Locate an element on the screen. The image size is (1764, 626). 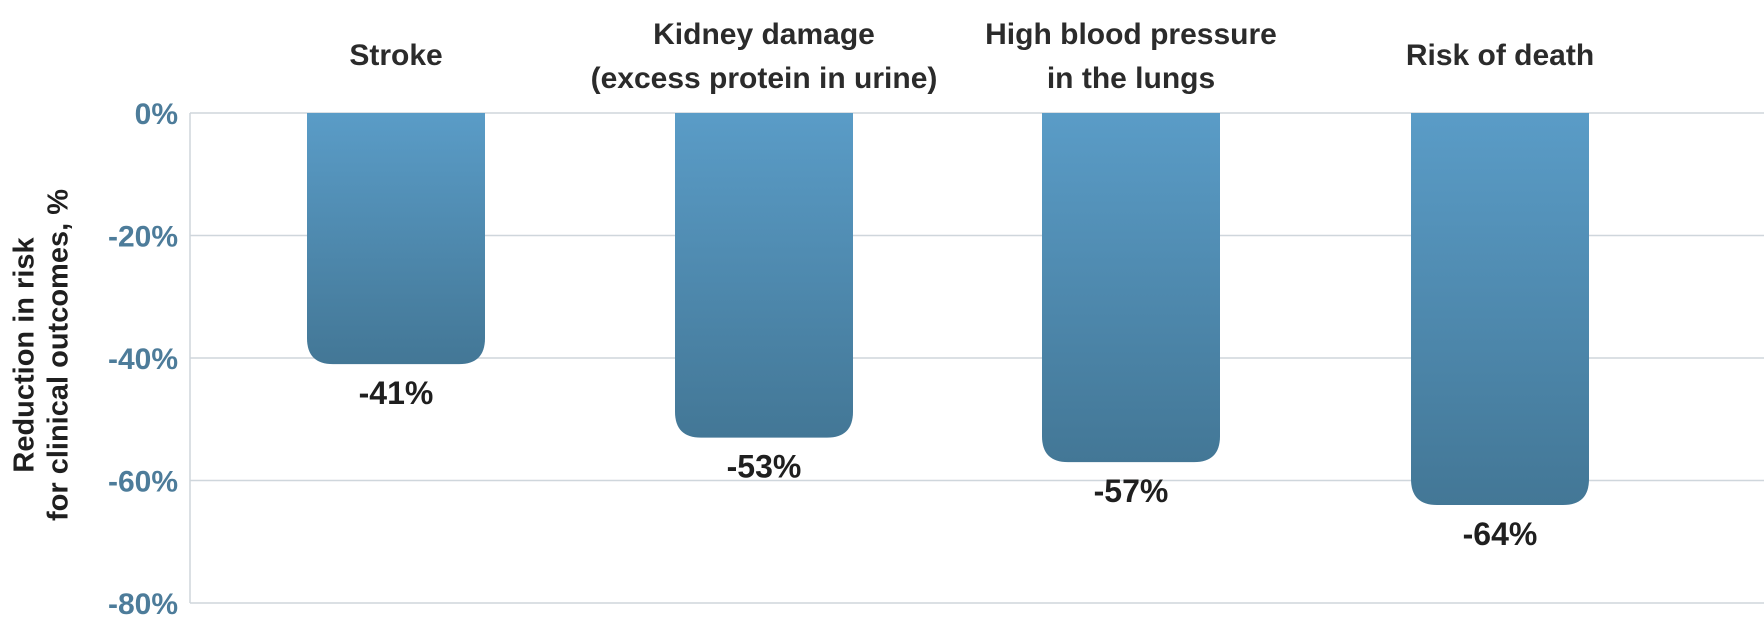
y-axis-label-line: Reduction in risk is located at coordinates (25, 355).